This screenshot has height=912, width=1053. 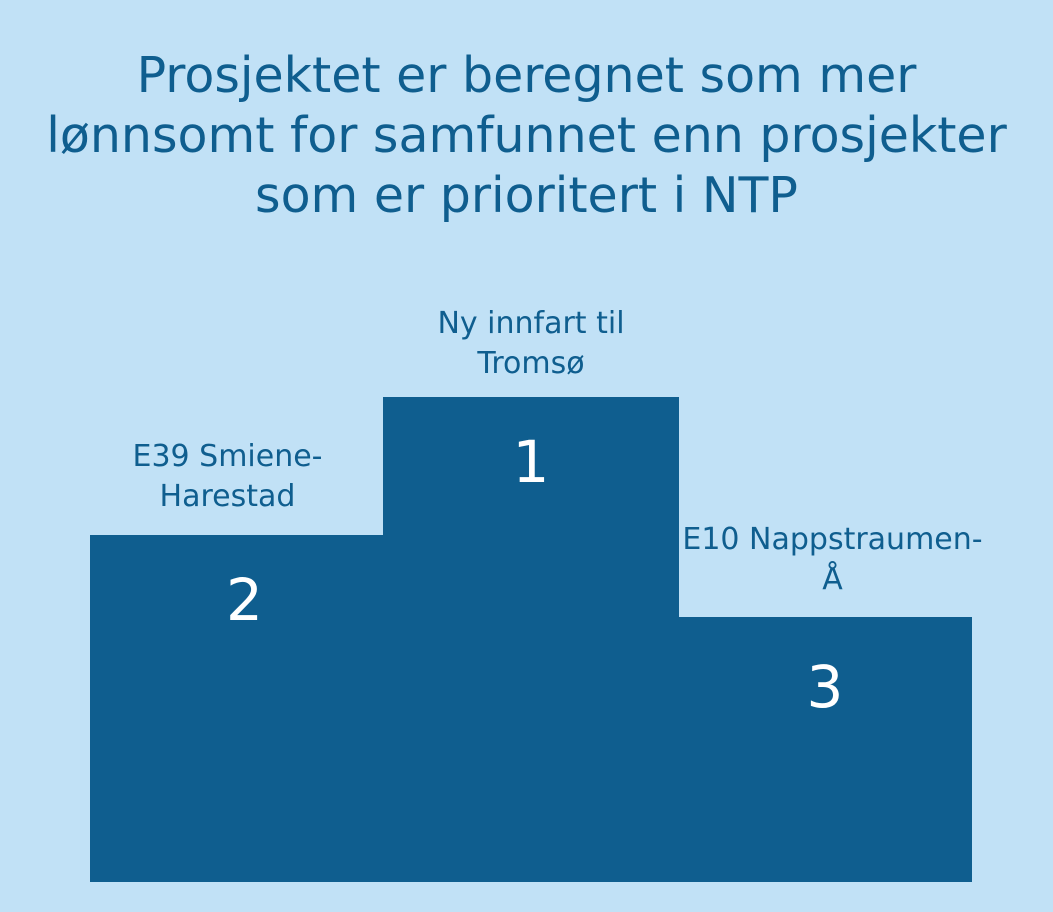 What do you see at coordinates (227, 476) in the screenshot?
I see `podium-label-second: E39 Smiene-Harestad` at bounding box center [227, 476].